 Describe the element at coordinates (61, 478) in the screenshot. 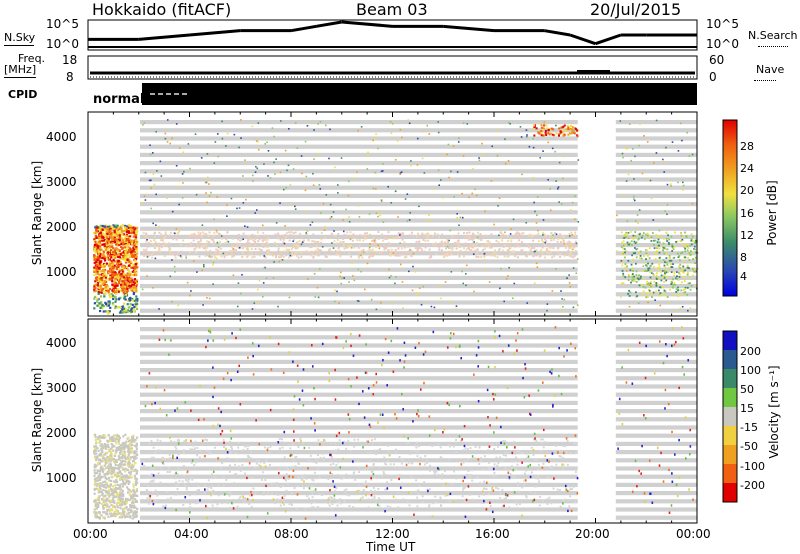

I see `velocity-ytick-1000: 1000` at that location.